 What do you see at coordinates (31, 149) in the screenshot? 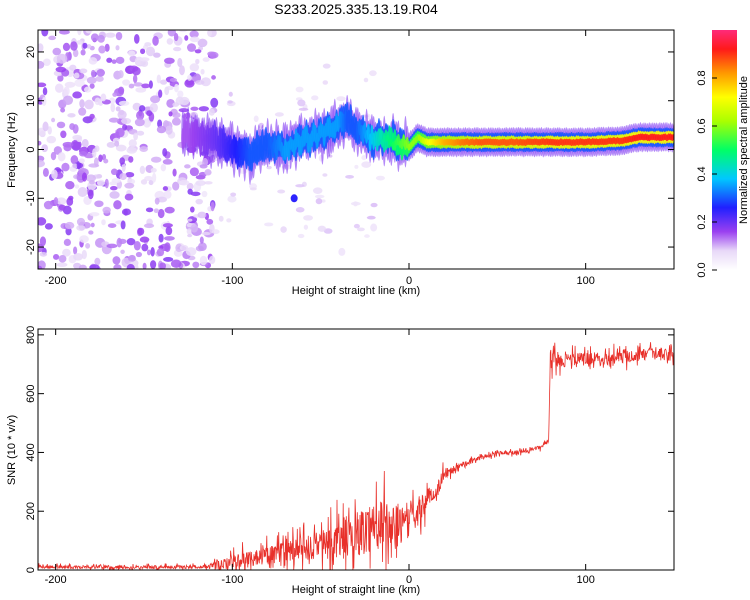
I see `y-tick-label: 0` at bounding box center [31, 149].